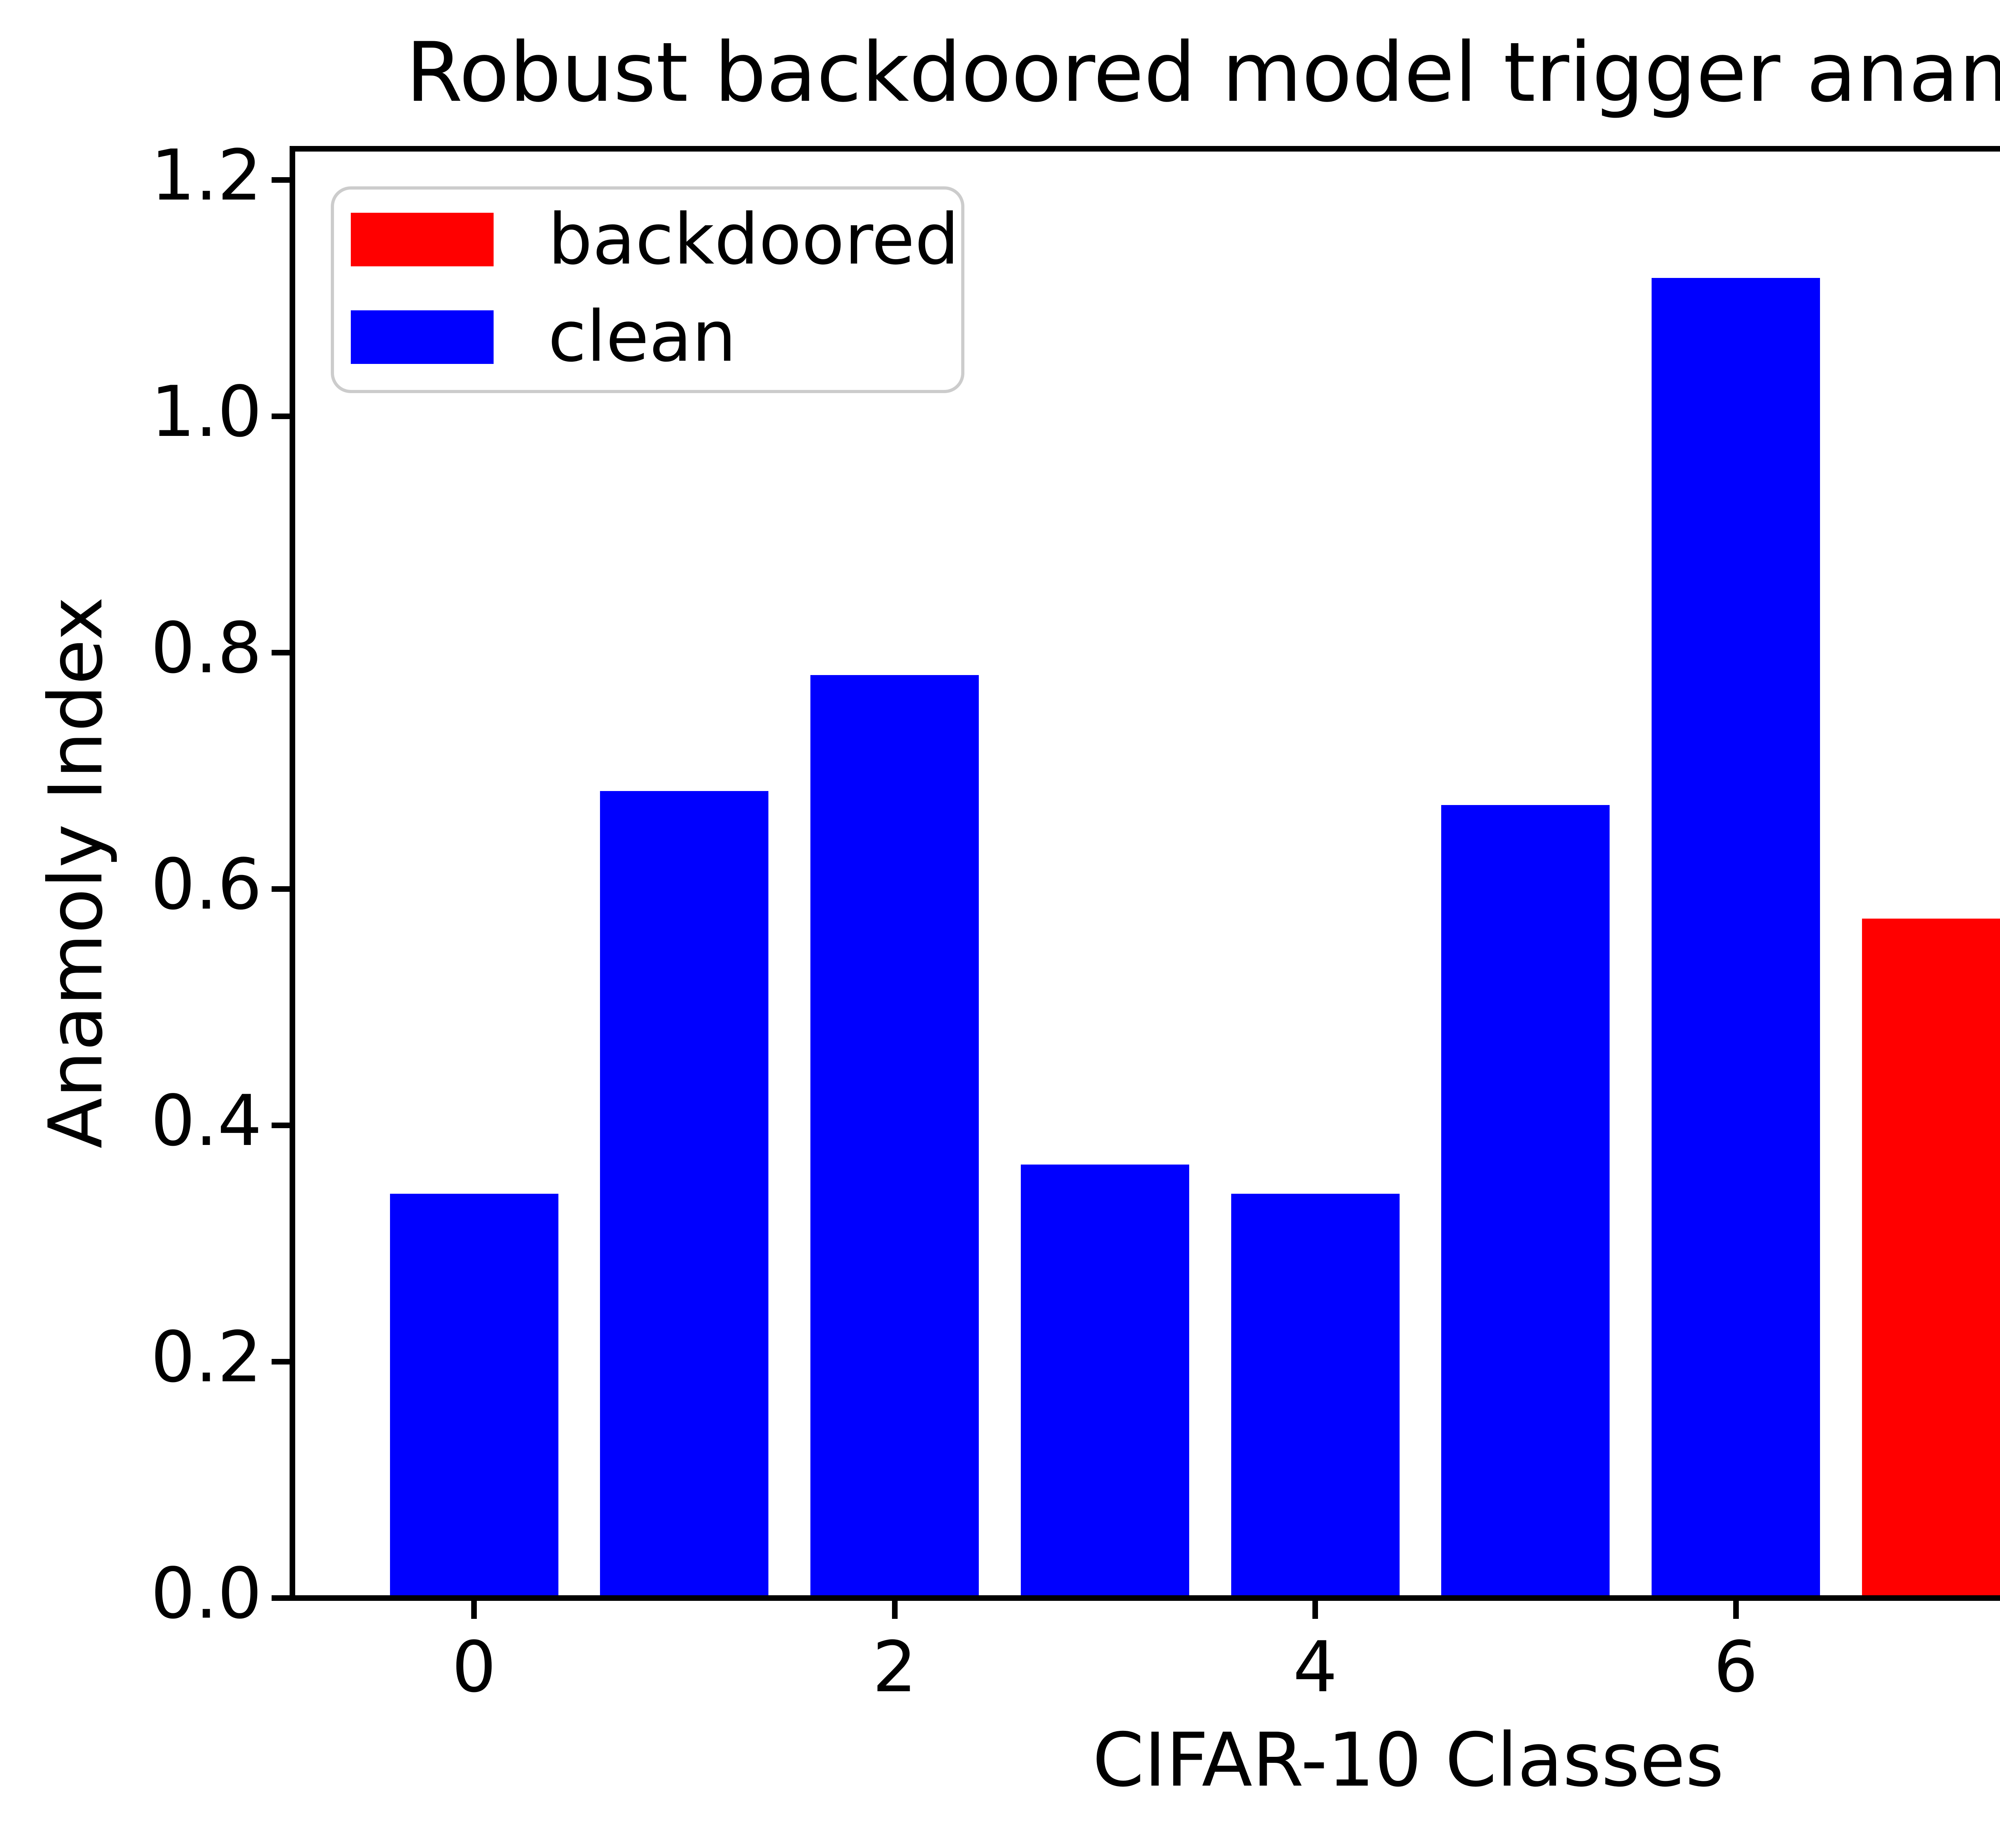 This screenshot has height=1848, width=2000. I want to click on bar-class-1-clean, so click(684, 1195).